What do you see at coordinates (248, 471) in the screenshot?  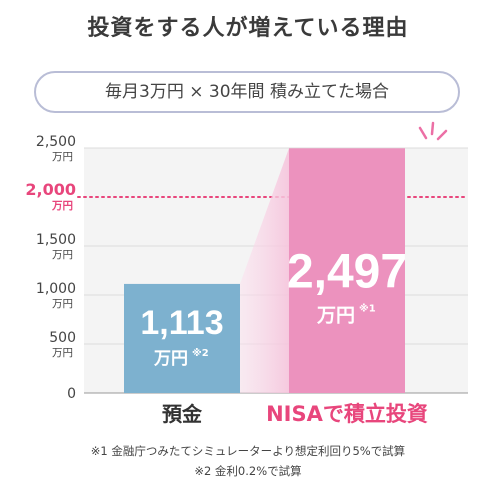 I see `footnote-2: ※2 金利0.2%で試算` at bounding box center [248, 471].